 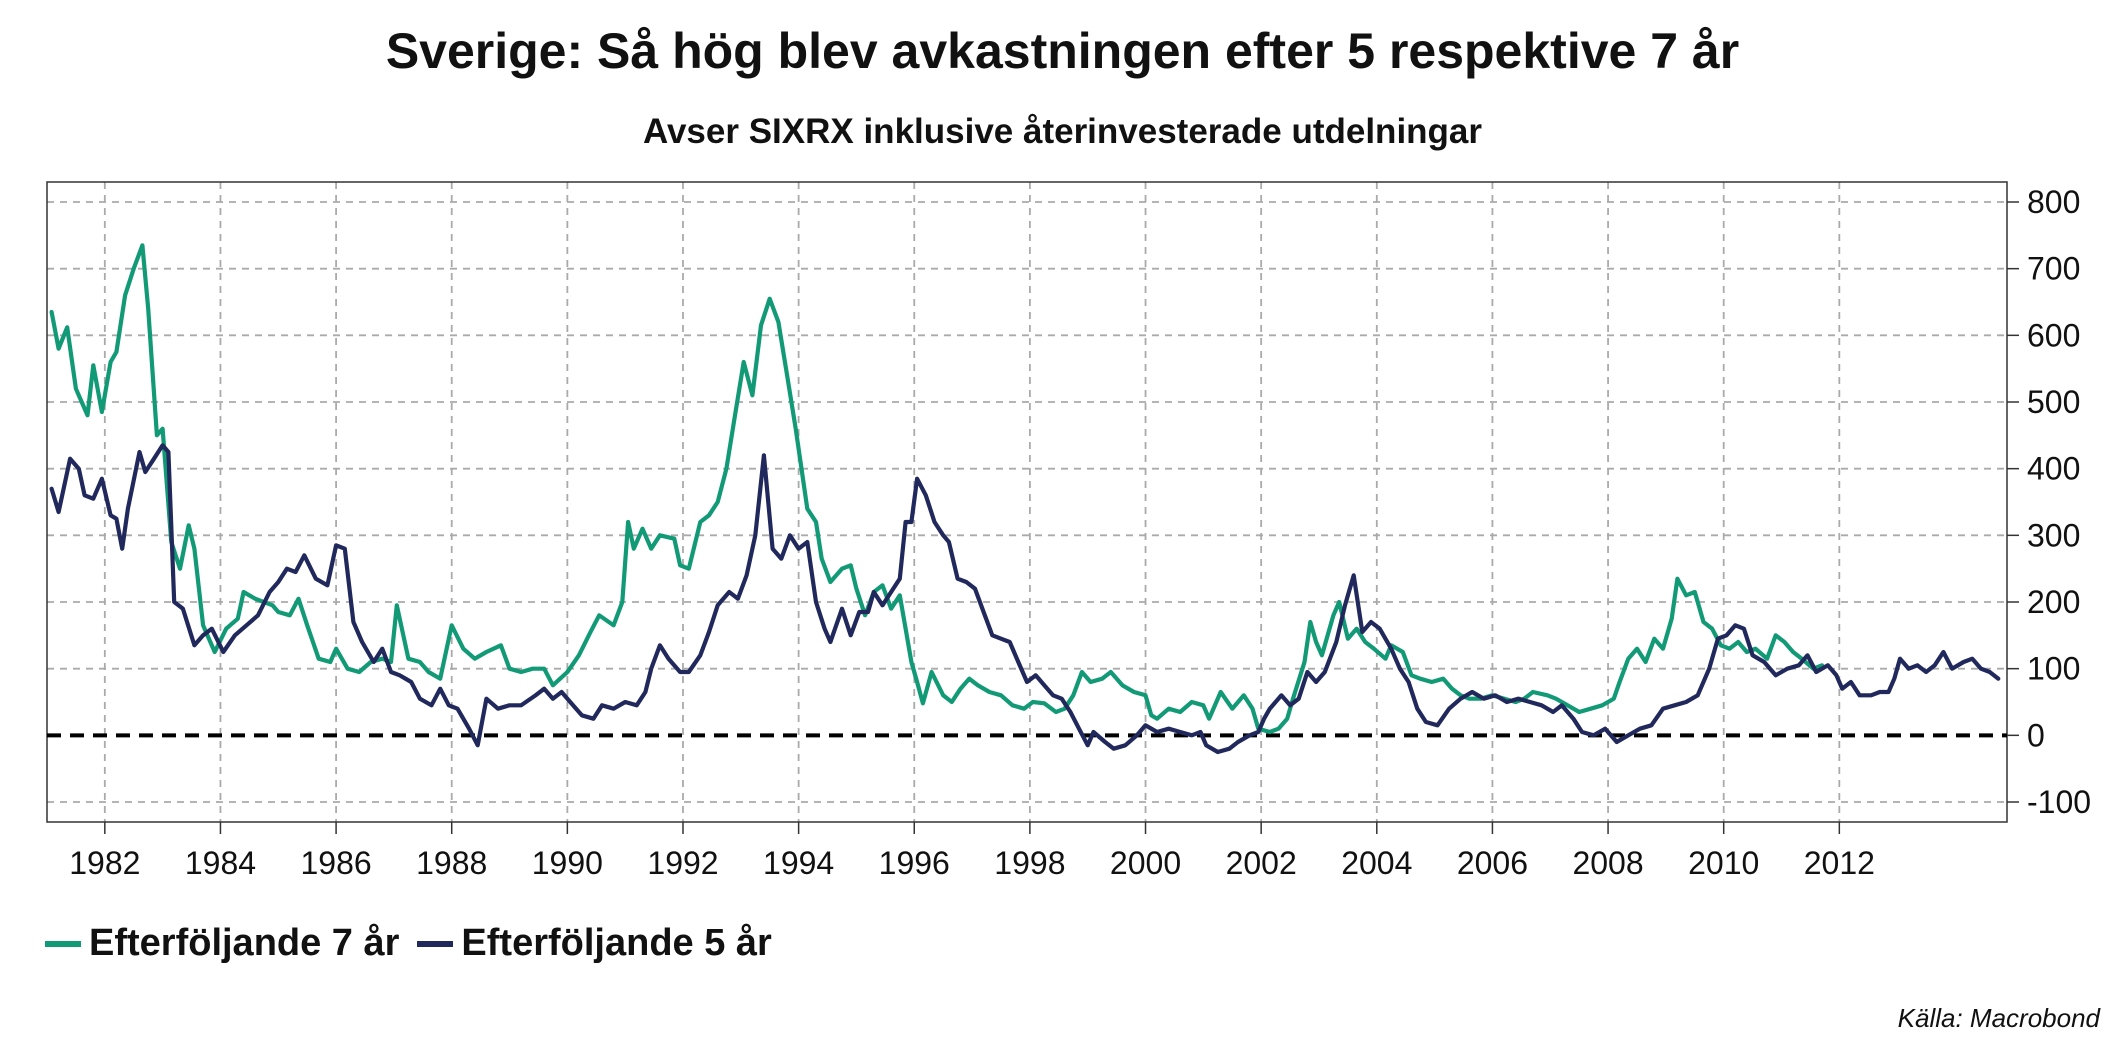 I want to click on x-tick-label: 2012, so click(x=1839, y=863).